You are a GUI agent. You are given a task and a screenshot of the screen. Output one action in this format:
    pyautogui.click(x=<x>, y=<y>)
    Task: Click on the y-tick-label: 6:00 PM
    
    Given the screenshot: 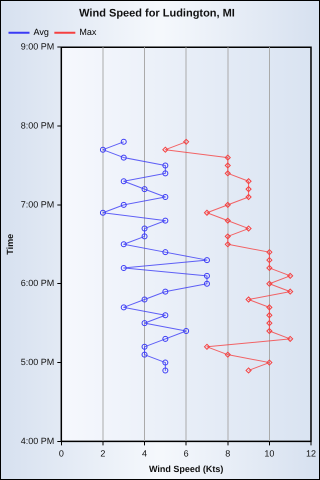 What is the action you would take?
    pyautogui.click(x=37, y=283)
    